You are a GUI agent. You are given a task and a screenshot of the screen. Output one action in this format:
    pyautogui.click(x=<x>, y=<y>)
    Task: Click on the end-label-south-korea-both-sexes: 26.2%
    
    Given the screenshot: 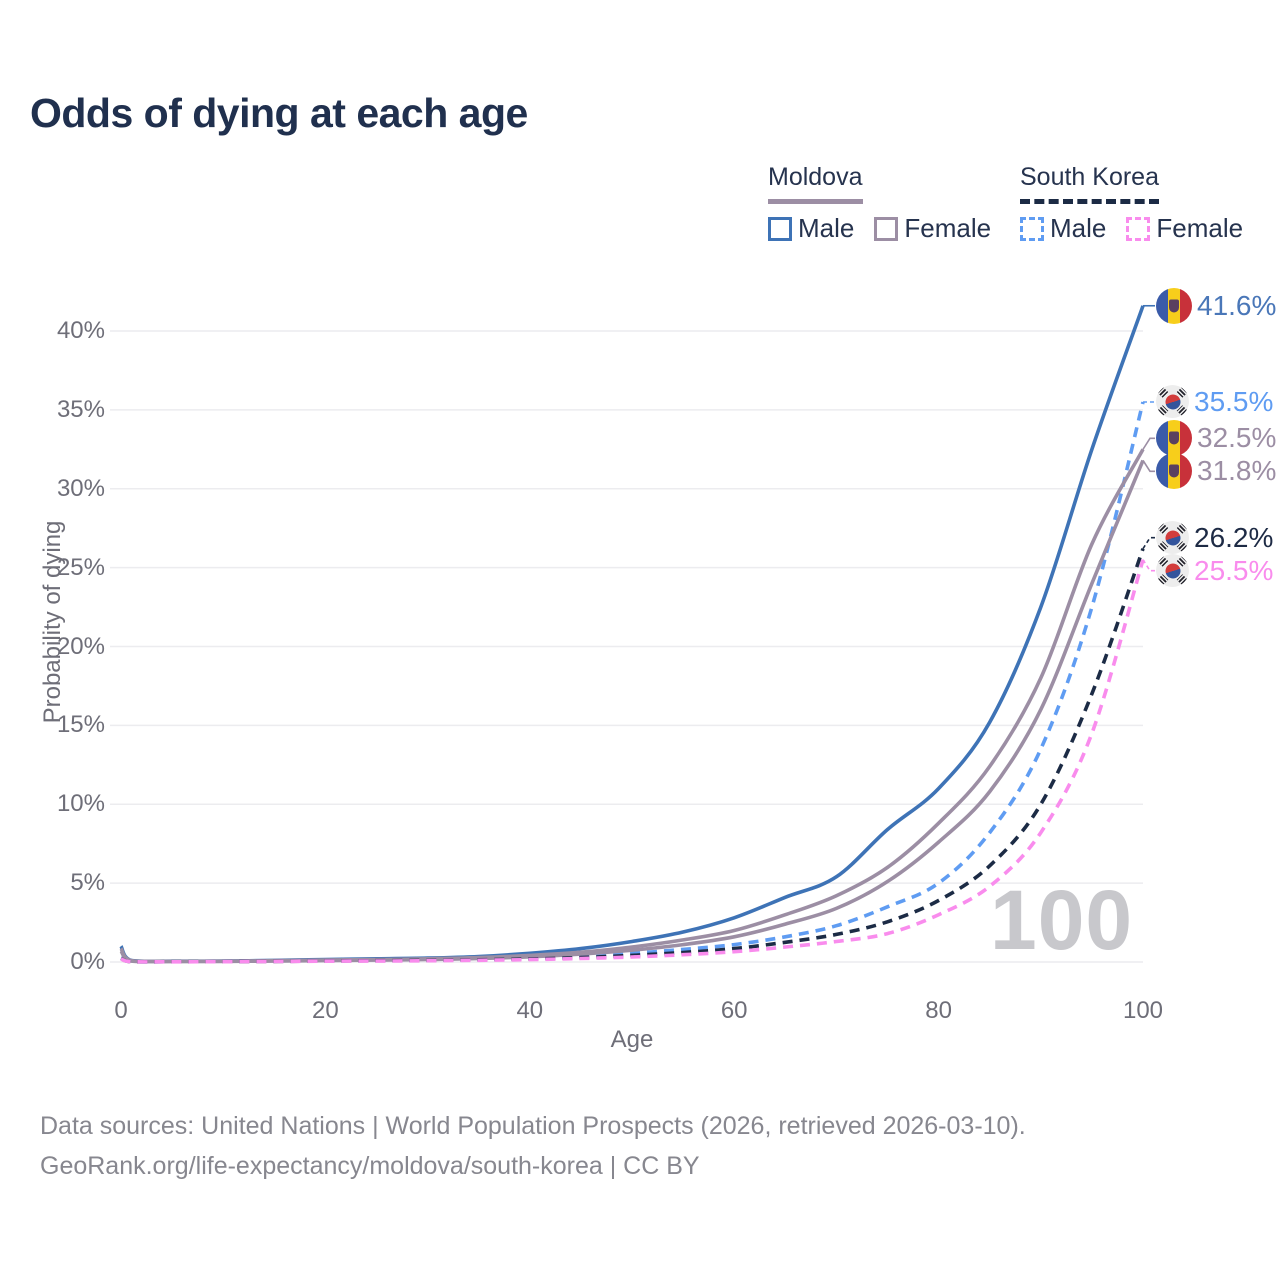 What is the action you would take?
    pyautogui.click(x=1214, y=538)
    